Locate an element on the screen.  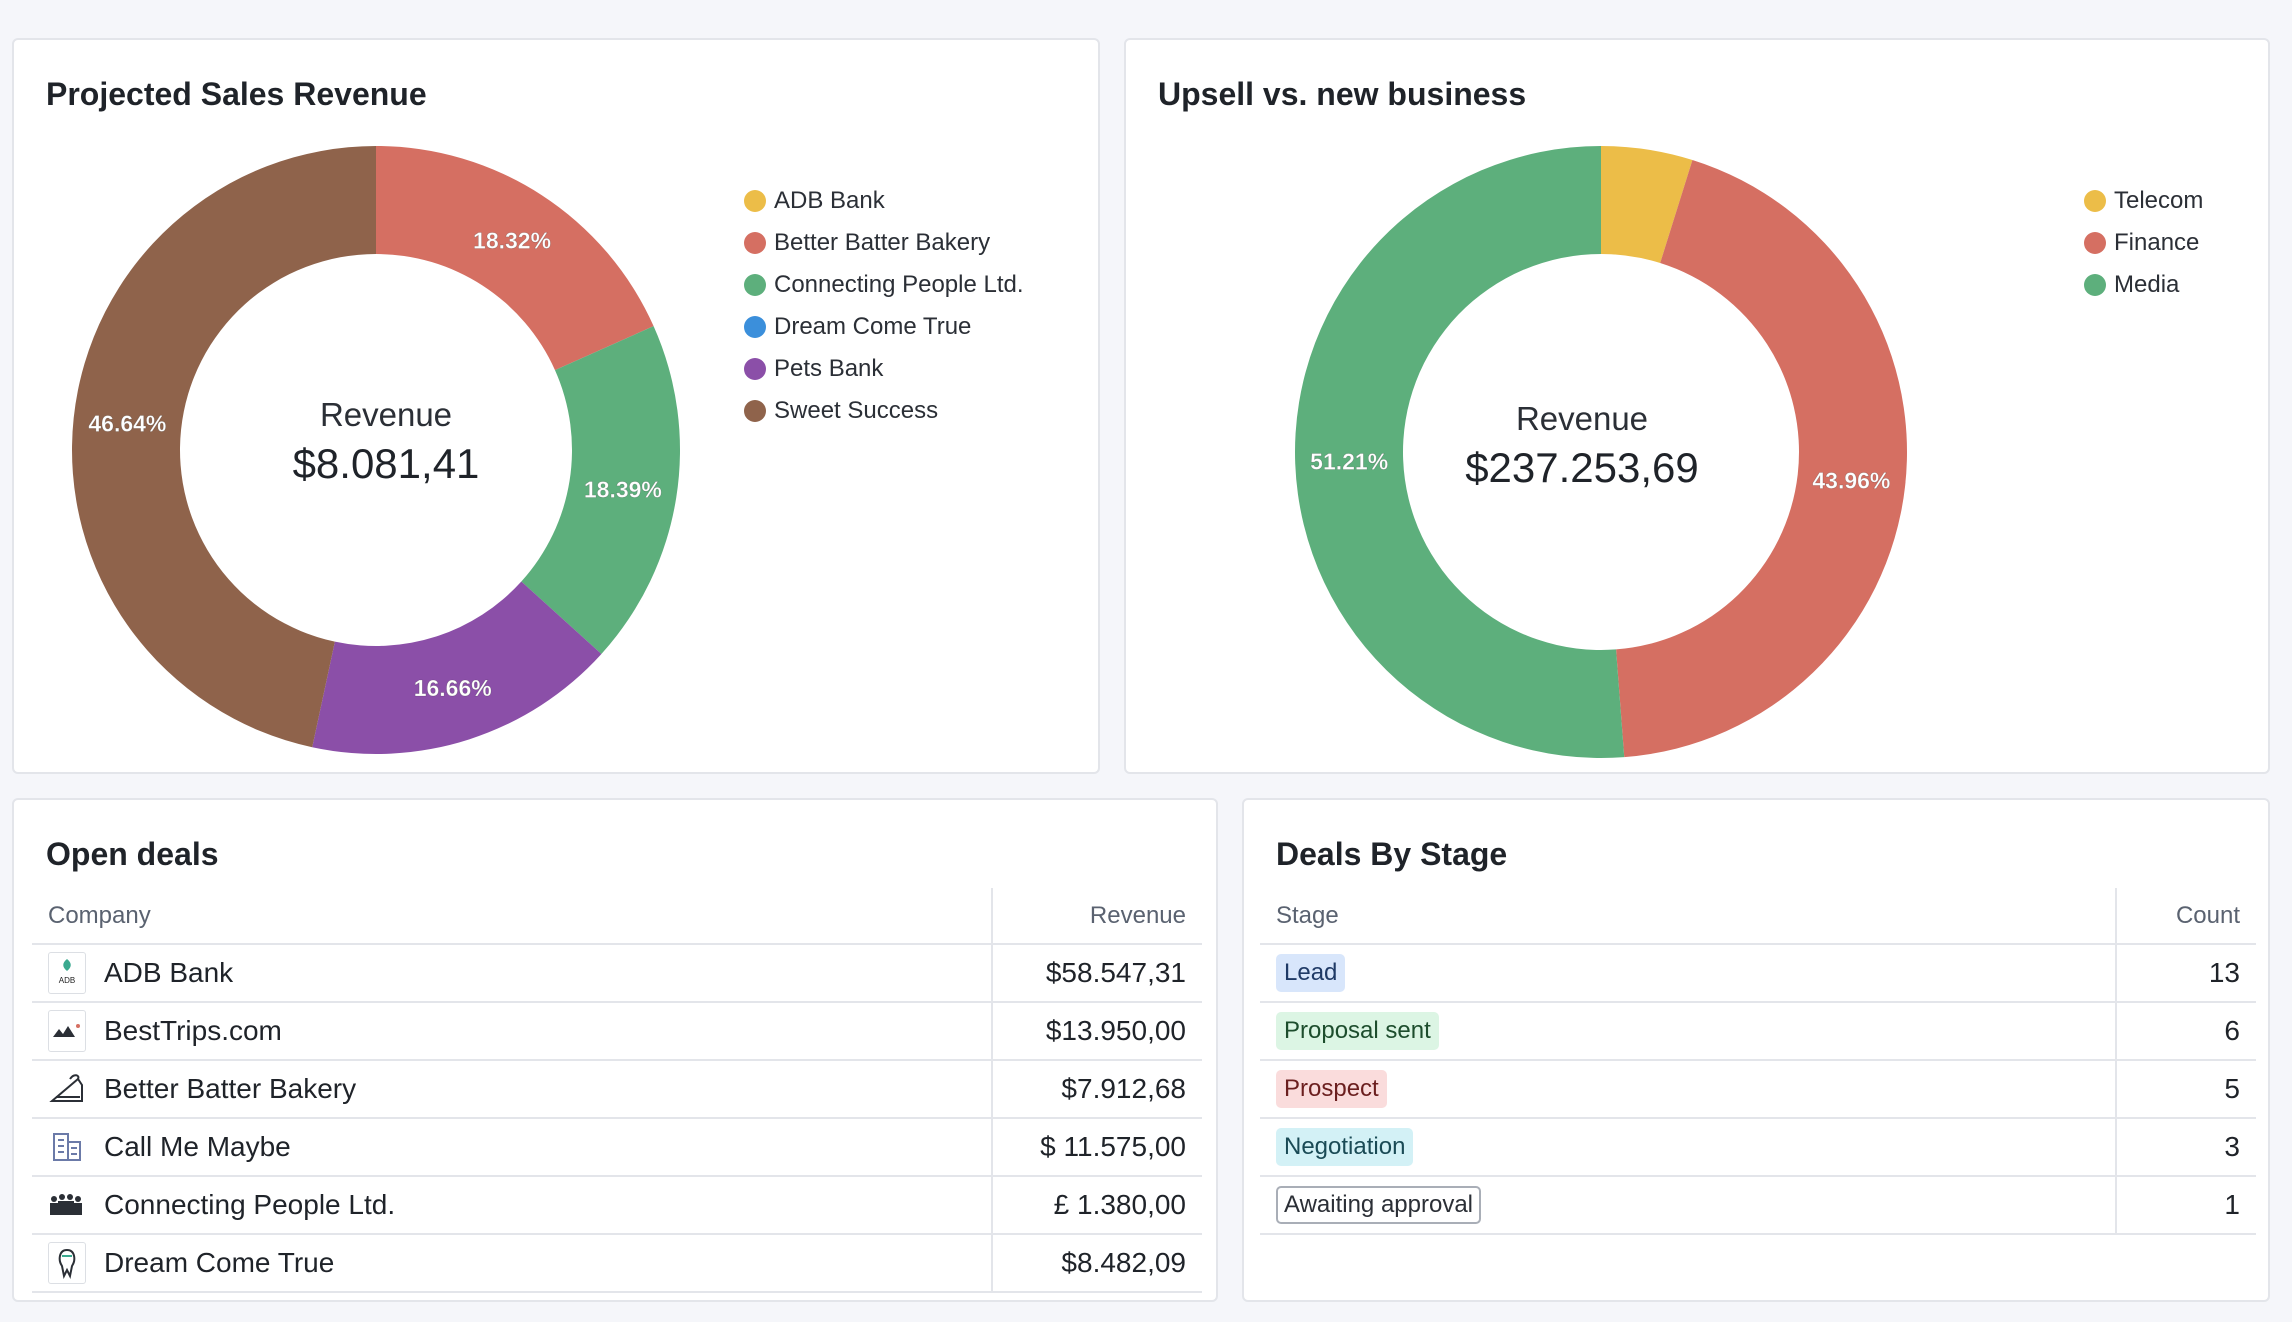
card-title: Upsell vs. new business is located at coordinates (1342, 94).